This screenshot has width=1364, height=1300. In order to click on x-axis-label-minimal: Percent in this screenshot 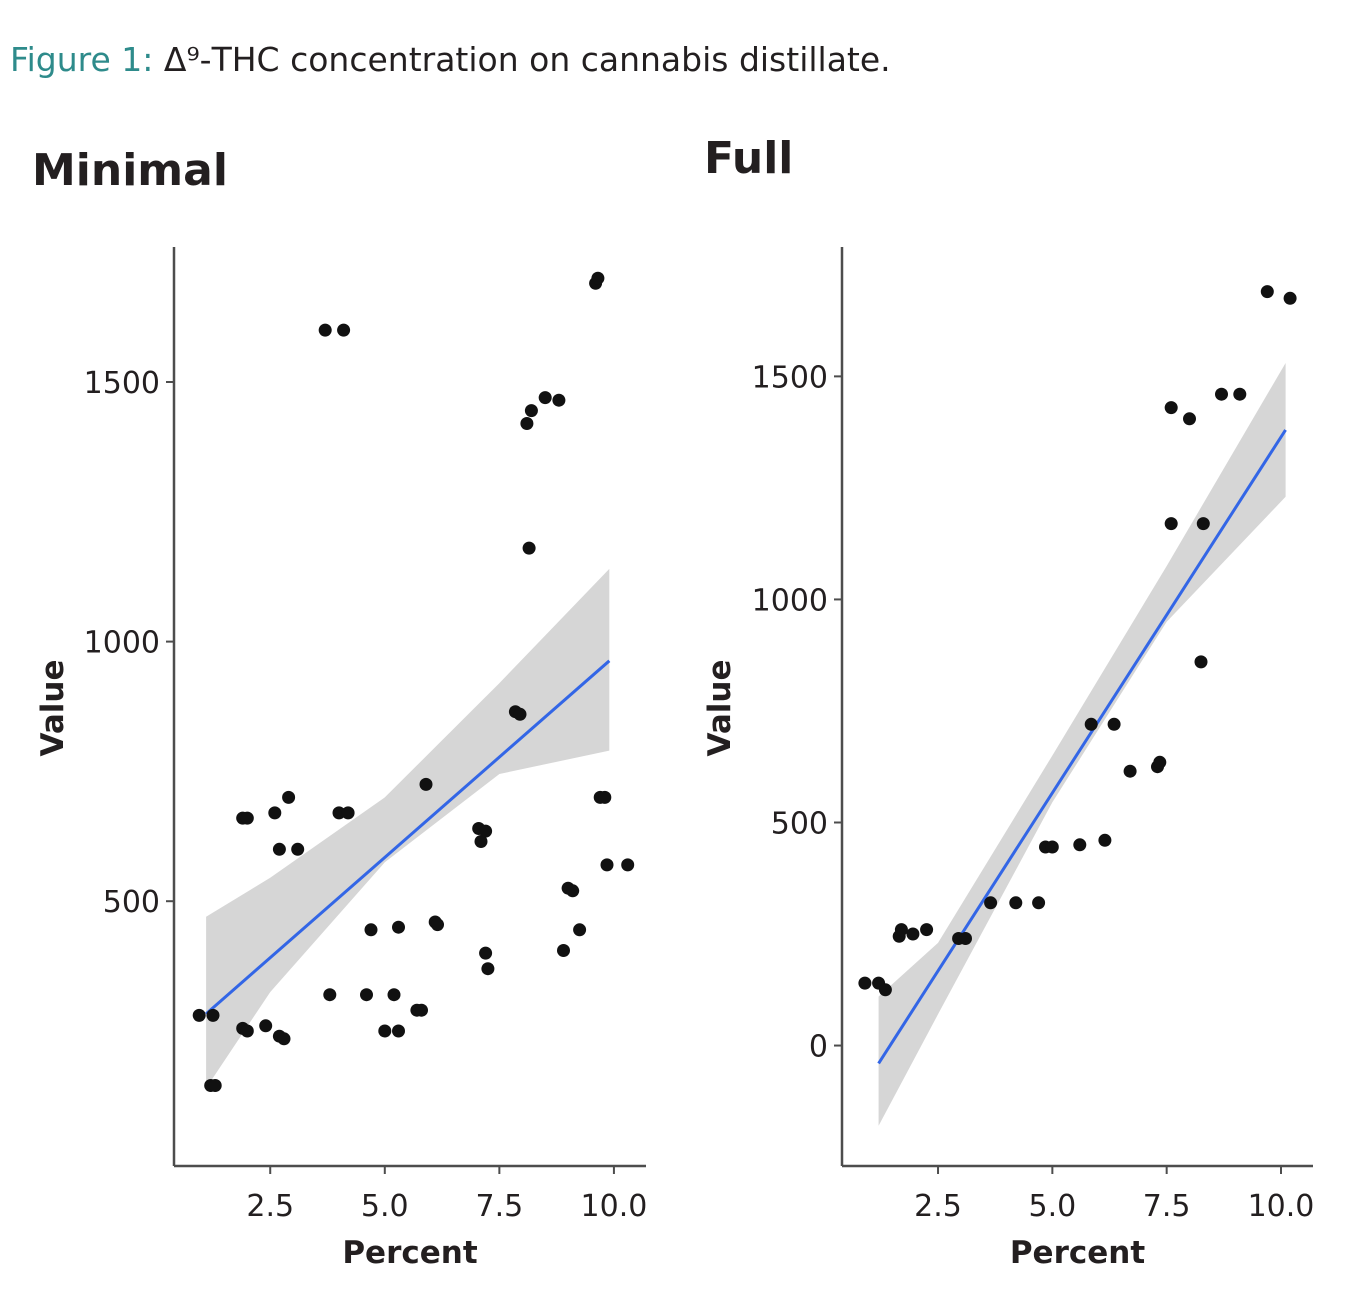, I will do `click(410, 1253)`.